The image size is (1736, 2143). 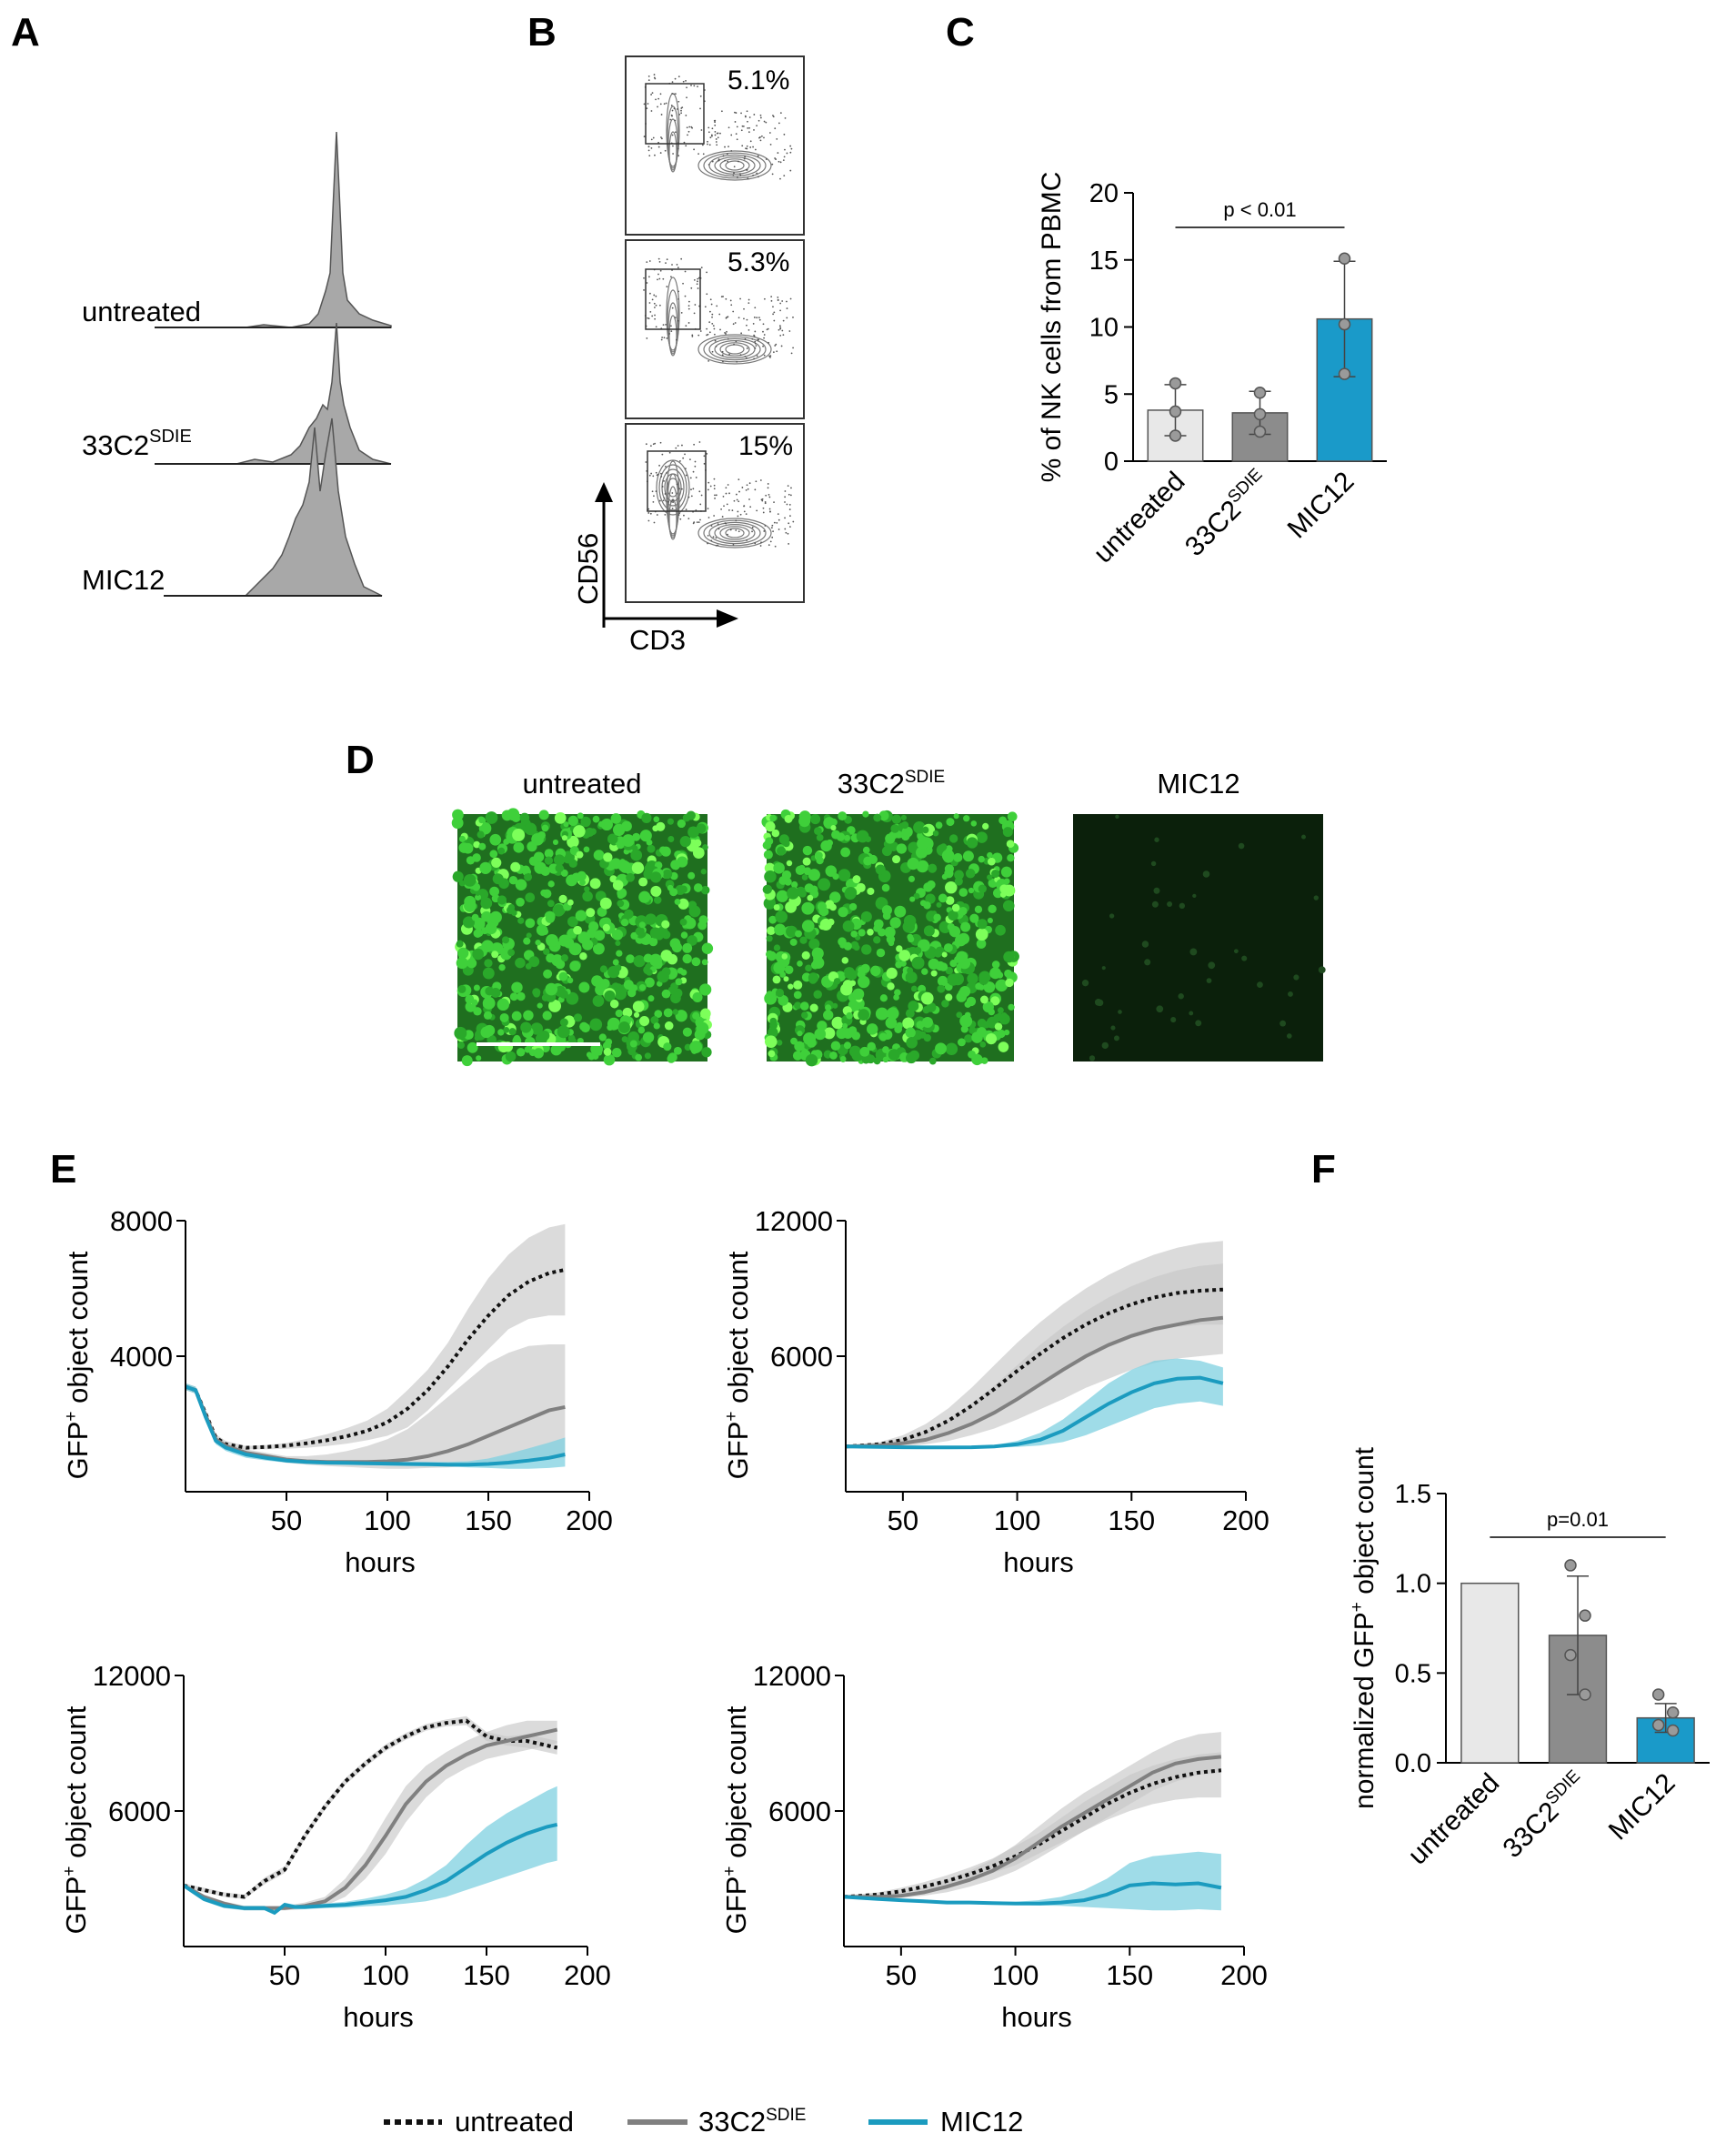 I want to click on data-point, so click(x=1260, y=414).